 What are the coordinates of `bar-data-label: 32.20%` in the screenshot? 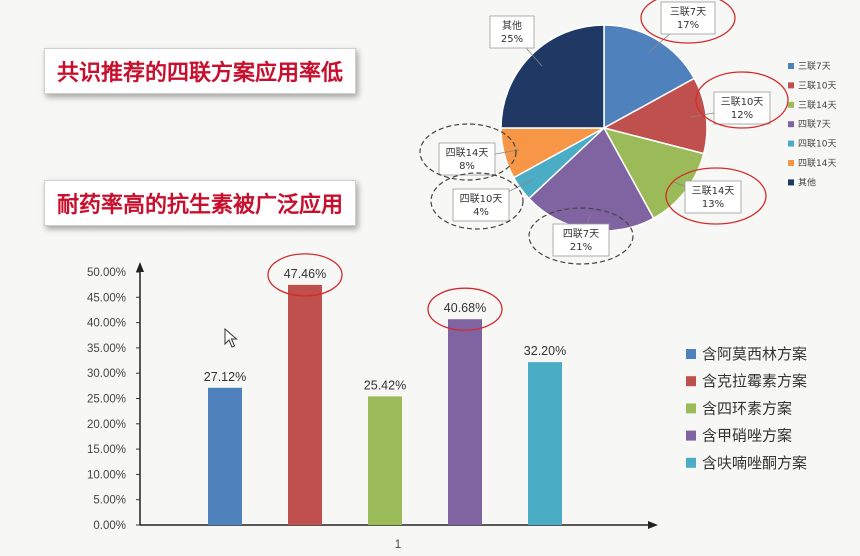 It's located at (545, 351).